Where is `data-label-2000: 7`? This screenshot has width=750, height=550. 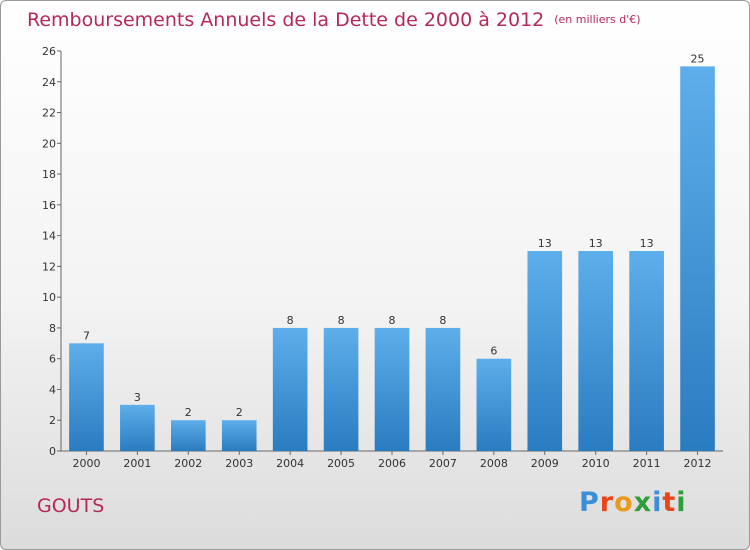
data-label-2000: 7 is located at coordinates (86, 335).